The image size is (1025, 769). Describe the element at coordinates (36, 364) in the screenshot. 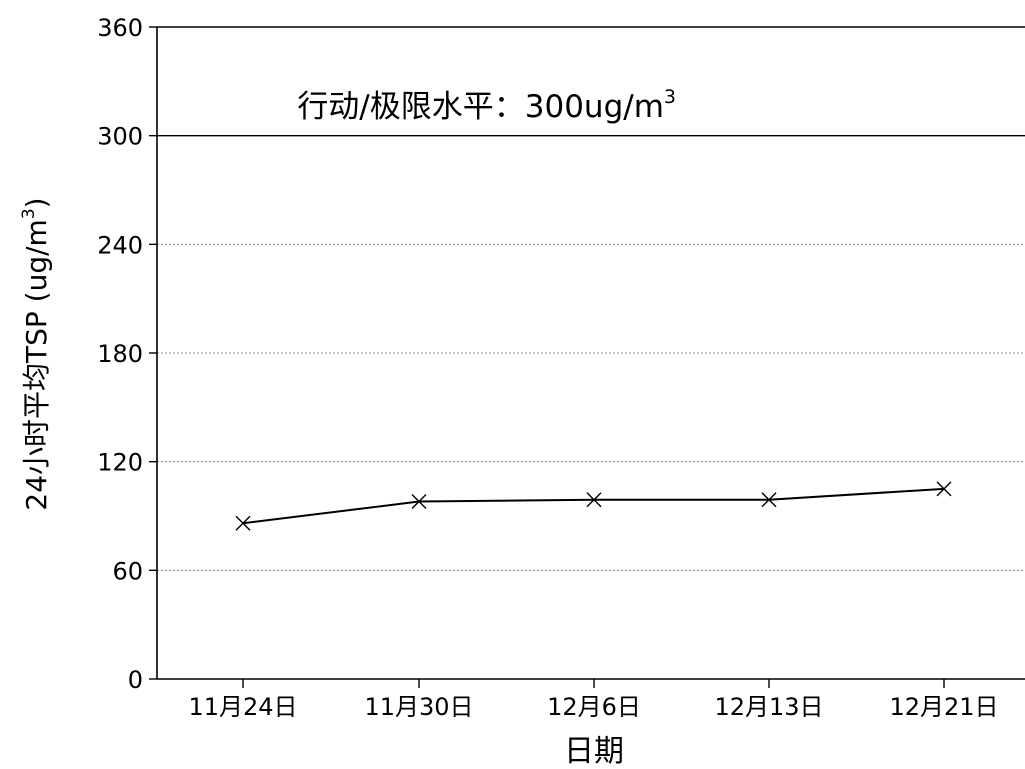

I see `y-axis-label-main: 24小时平均TSP (ug/m` at that location.